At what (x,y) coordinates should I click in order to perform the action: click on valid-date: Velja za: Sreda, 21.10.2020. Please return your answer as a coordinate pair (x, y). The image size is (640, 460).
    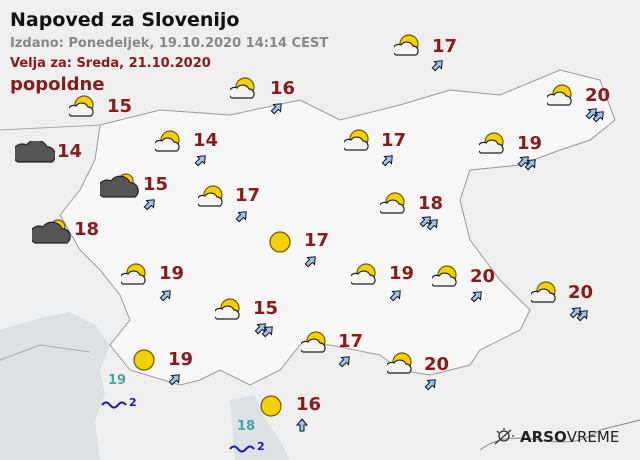
    Looking at the image, I should click on (110, 63).